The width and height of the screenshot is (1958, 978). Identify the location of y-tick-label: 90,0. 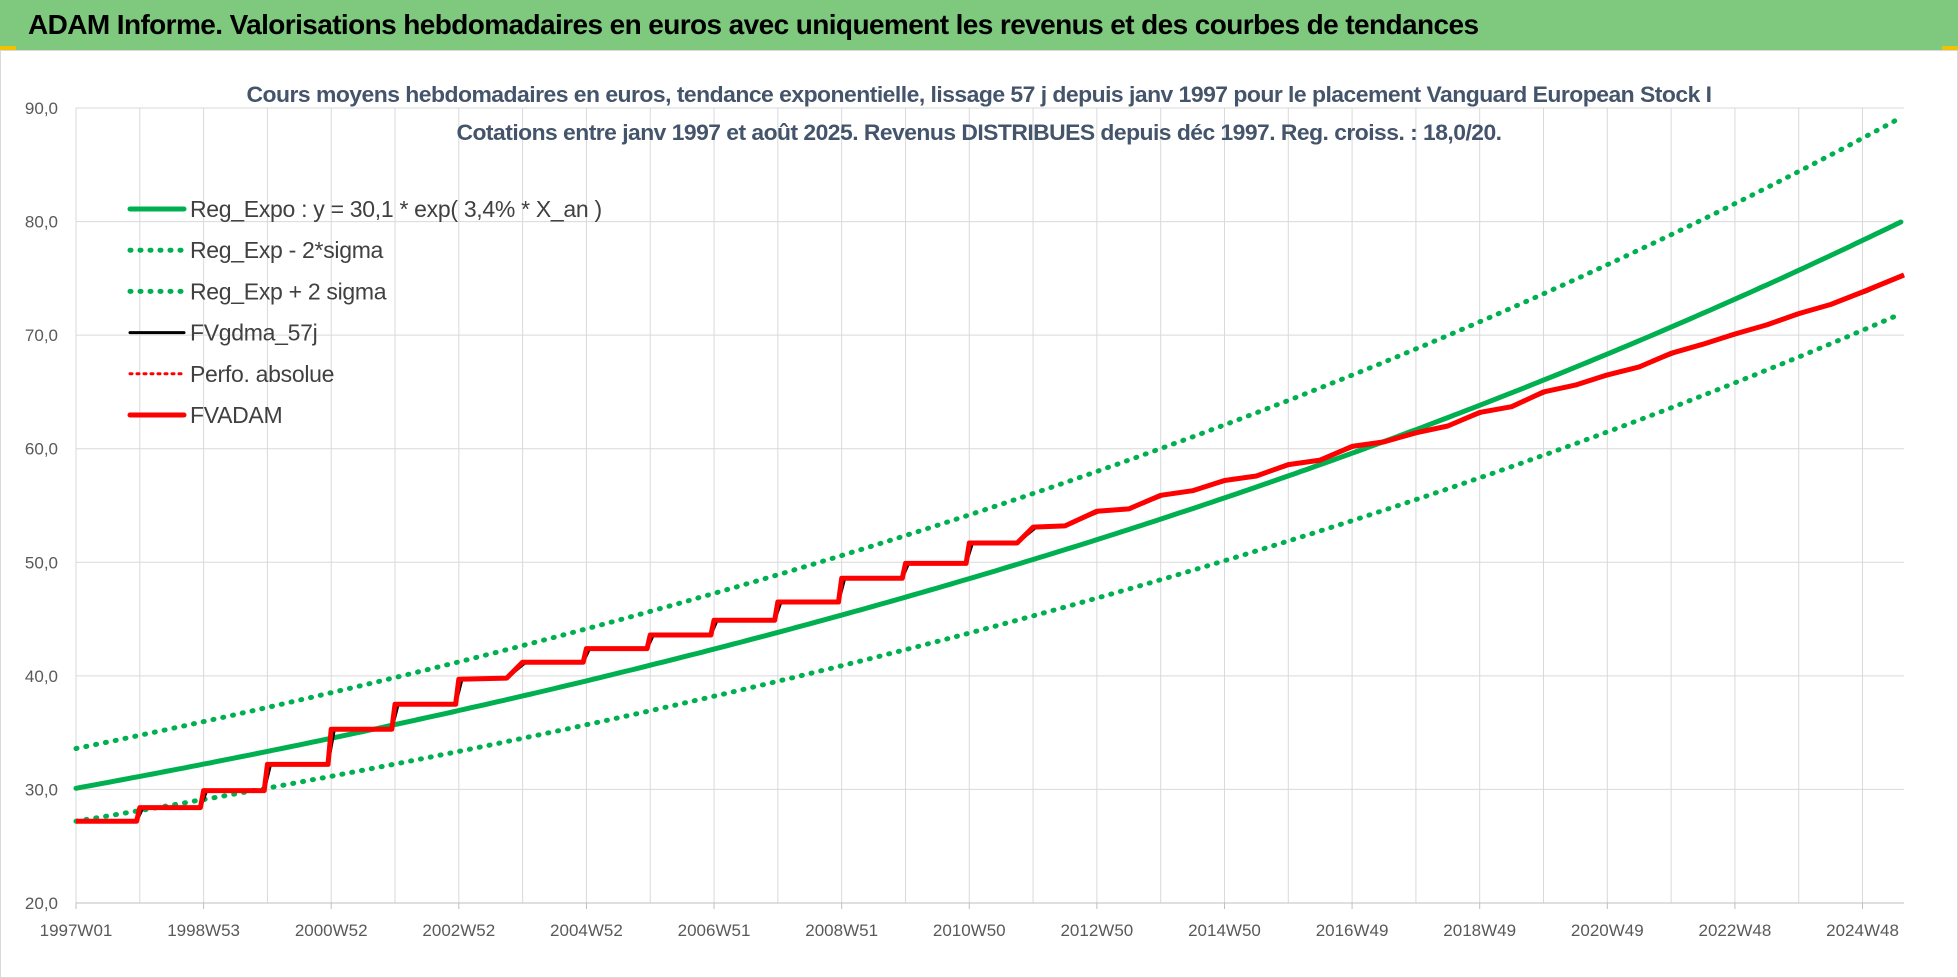
(41, 108).